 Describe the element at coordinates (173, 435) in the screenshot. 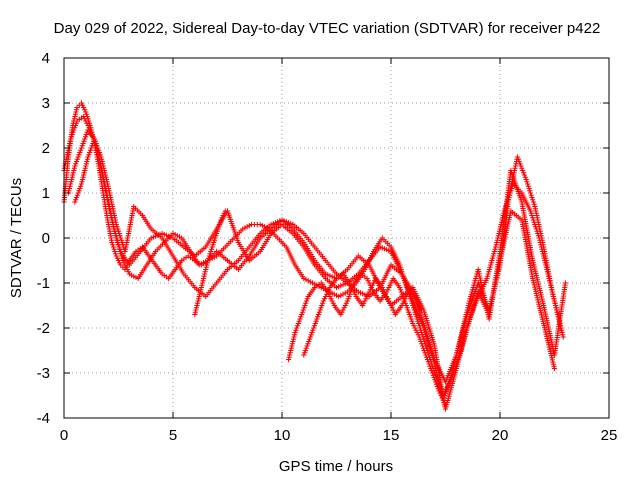

I see `x-tick-label: 5` at that location.